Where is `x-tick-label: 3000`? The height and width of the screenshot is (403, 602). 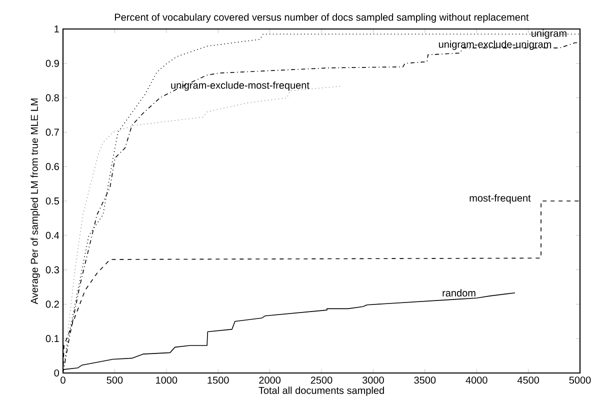 x-tick-label: 3000 is located at coordinates (373, 380).